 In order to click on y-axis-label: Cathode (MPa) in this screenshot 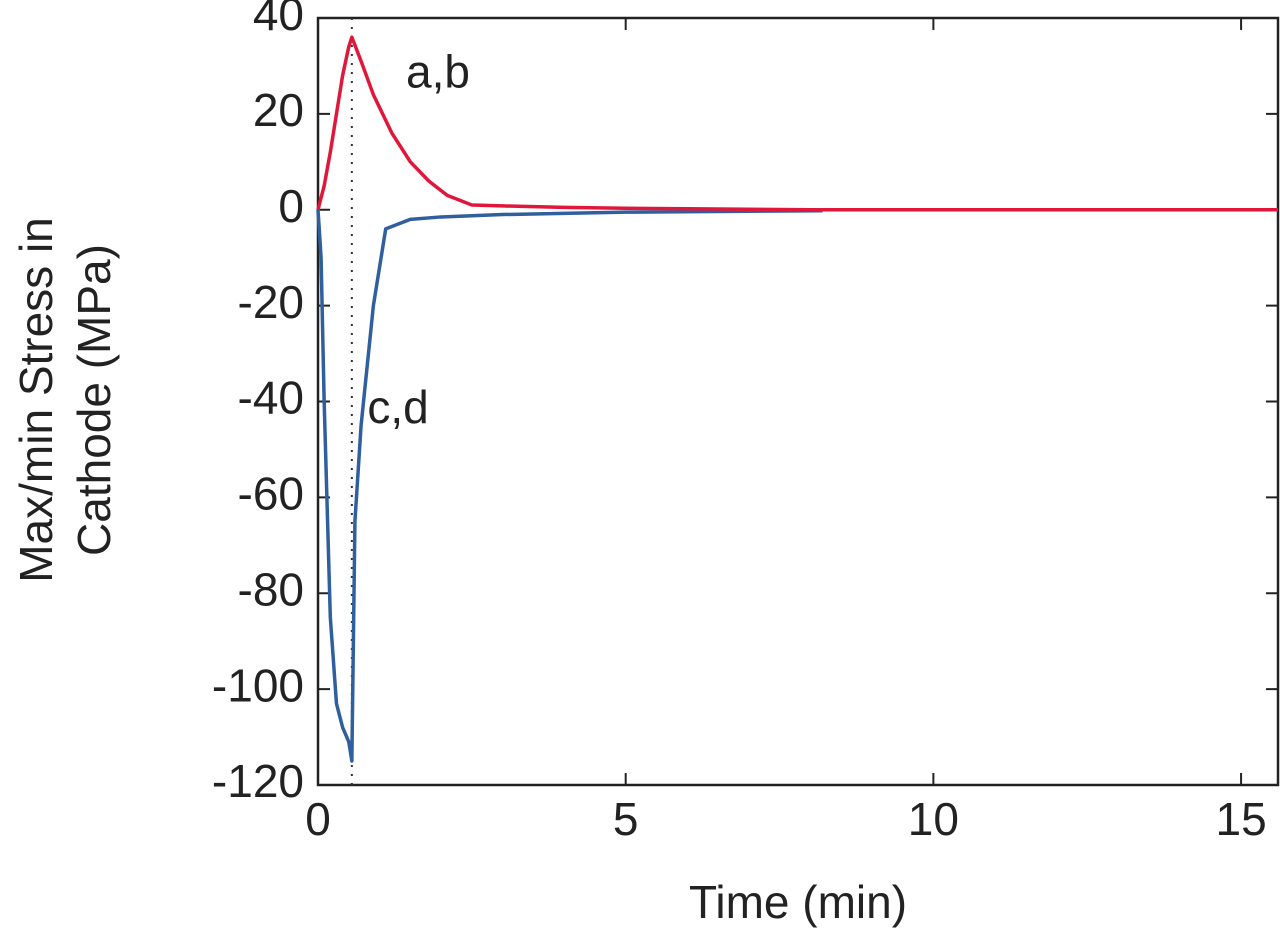, I will do `click(94, 400)`.